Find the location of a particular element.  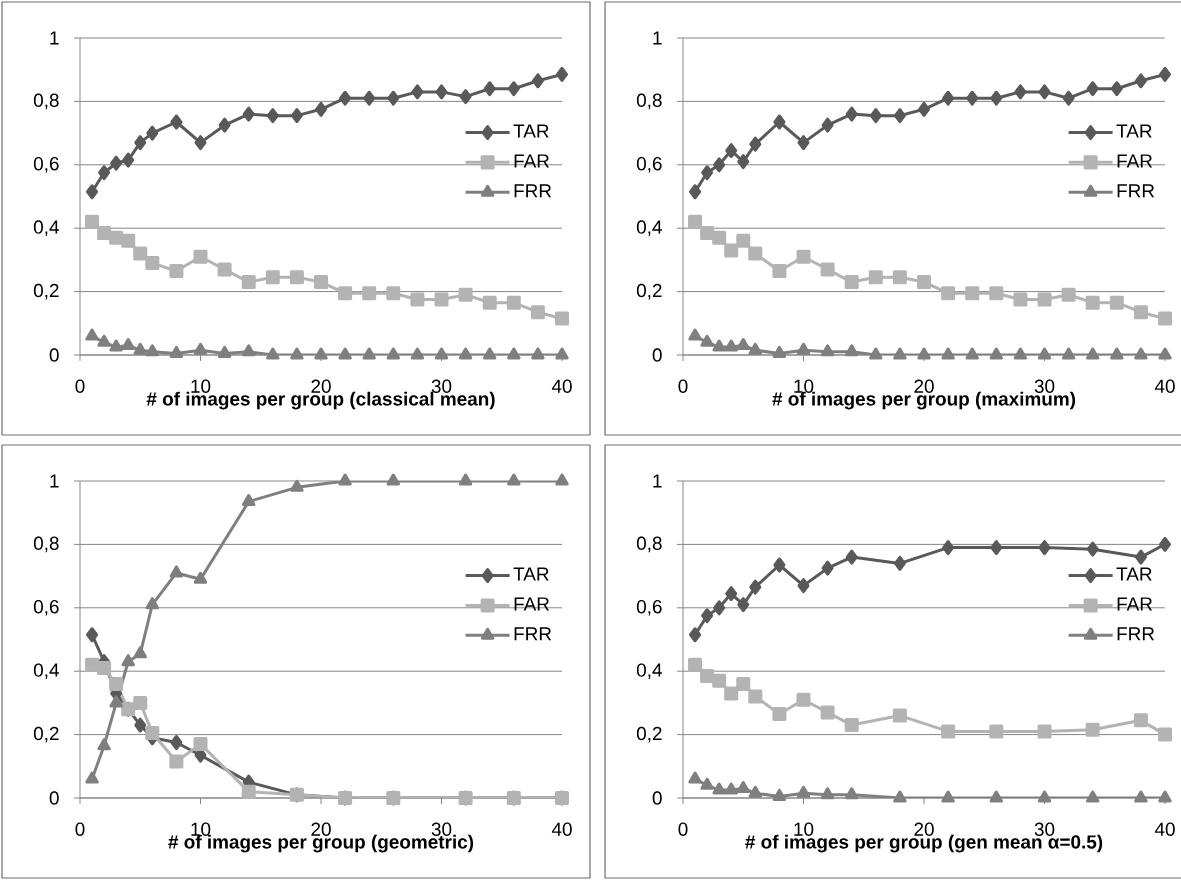

x-tick-label: 40 is located at coordinates (561, 829).